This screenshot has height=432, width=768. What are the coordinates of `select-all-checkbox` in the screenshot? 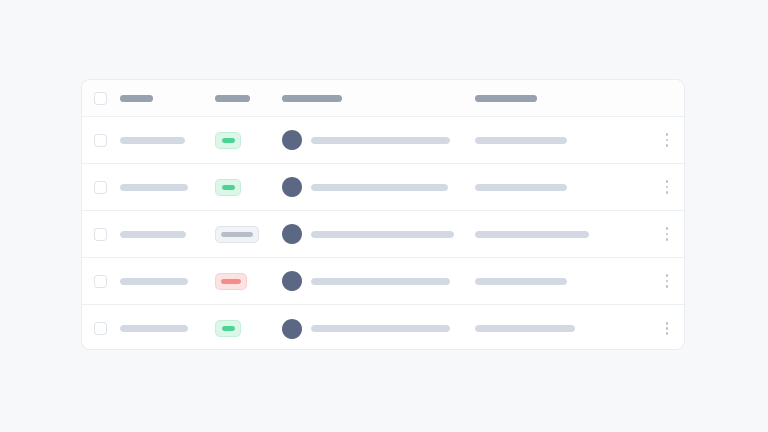 It's located at (100, 98).